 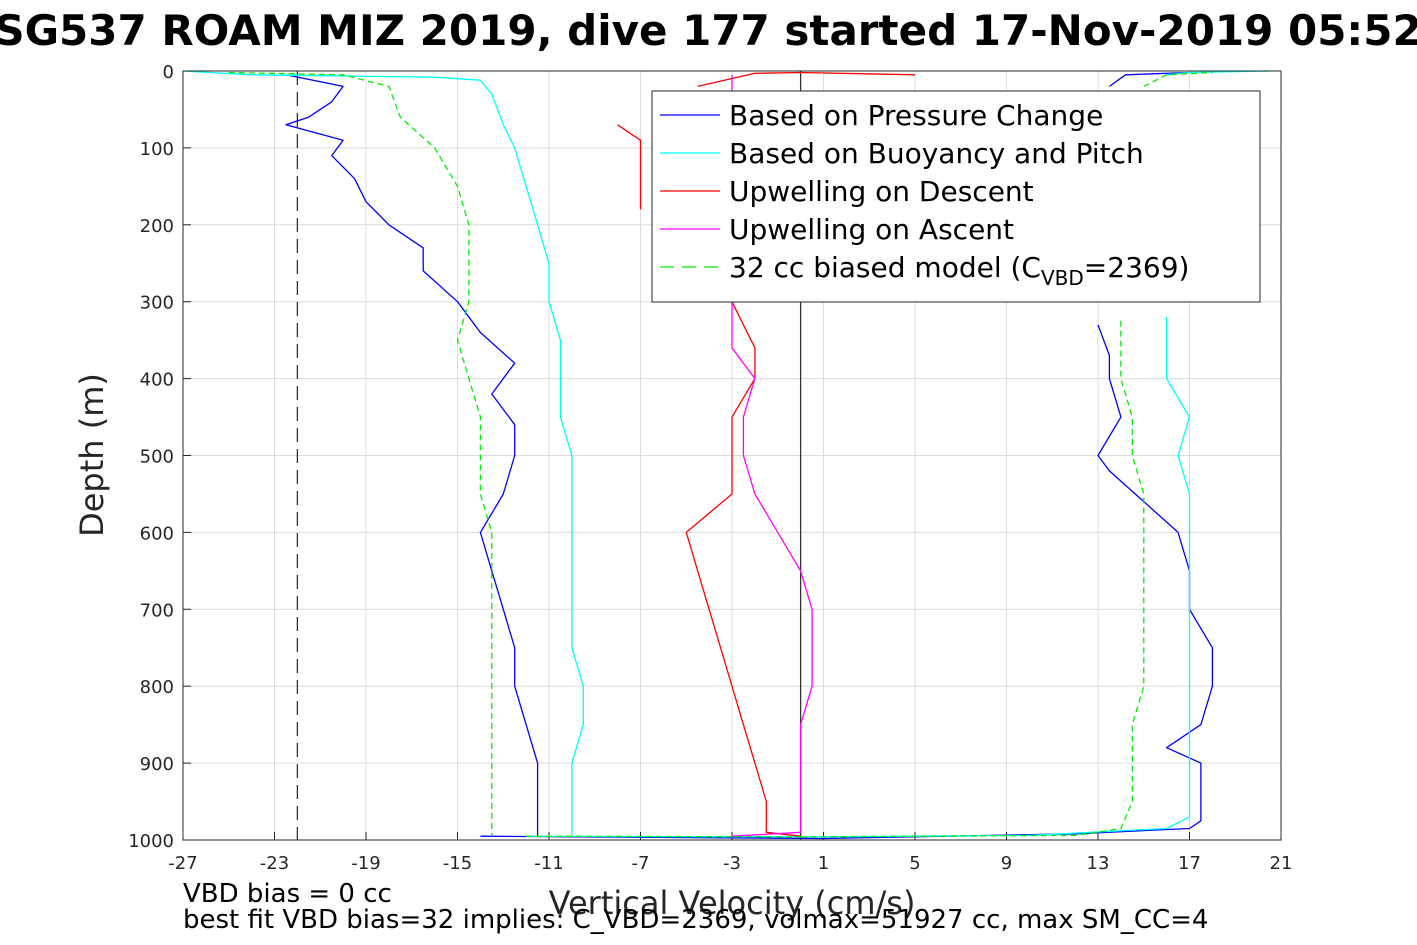 I want to click on x-tick-label: 1, so click(x=823, y=863).